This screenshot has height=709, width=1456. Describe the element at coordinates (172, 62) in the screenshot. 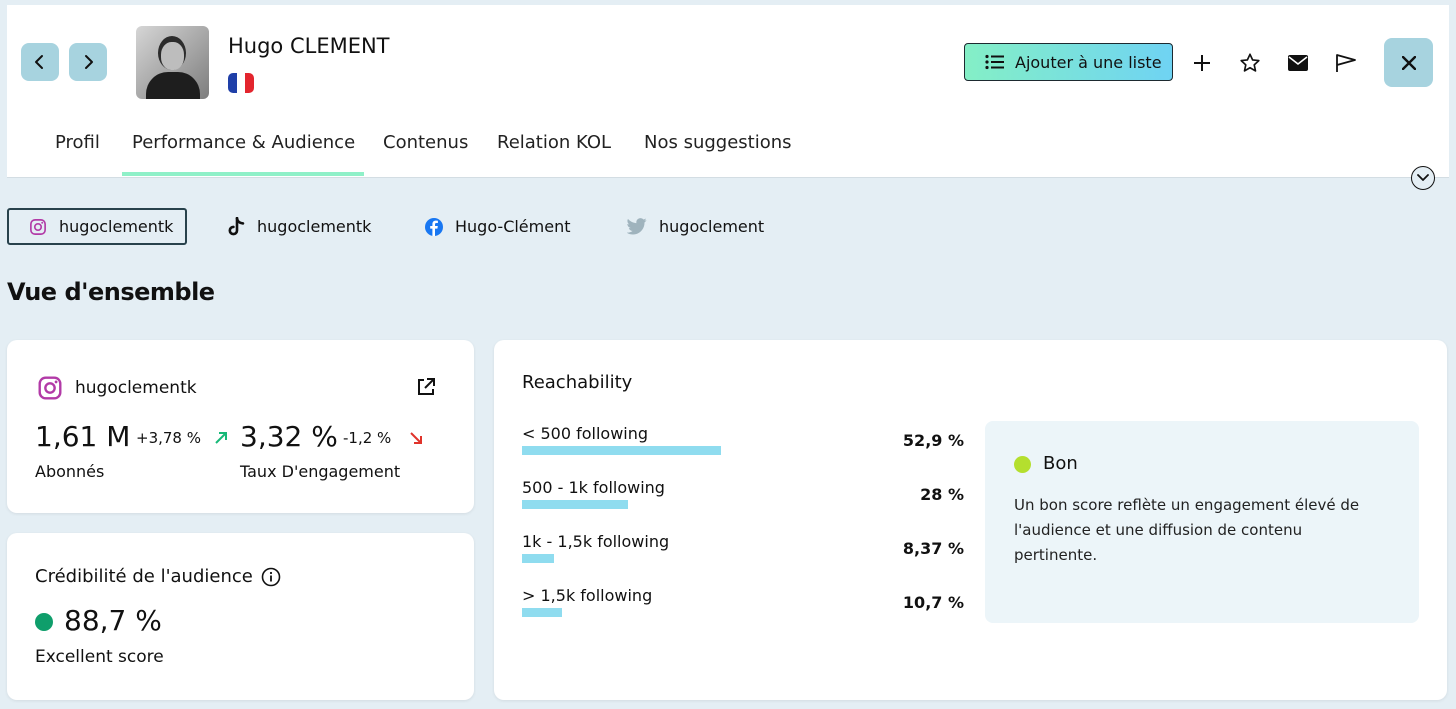

I see `avatar` at that location.